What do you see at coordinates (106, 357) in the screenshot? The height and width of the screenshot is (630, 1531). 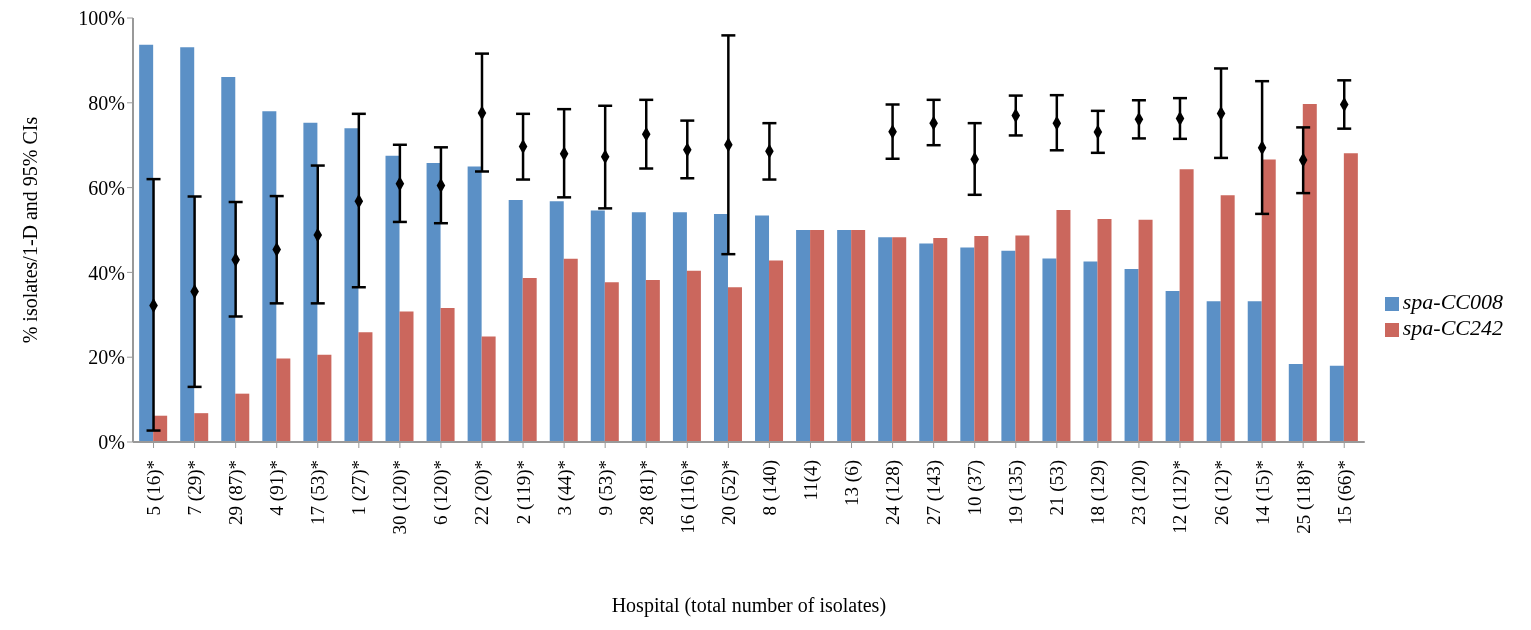 I see `y-tick-label: 20%` at bounding box center [106, 357].